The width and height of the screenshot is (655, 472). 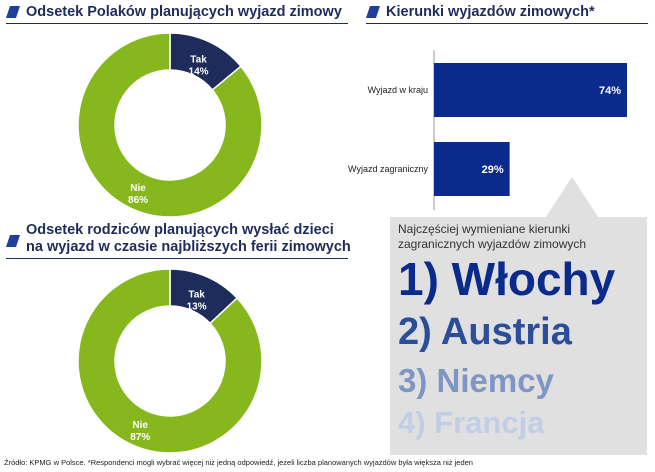 What do you see at coordinates (138, 200) in the screenshot?
I see `donut1-value-nie: 86%` at bounding box center [138, 200].